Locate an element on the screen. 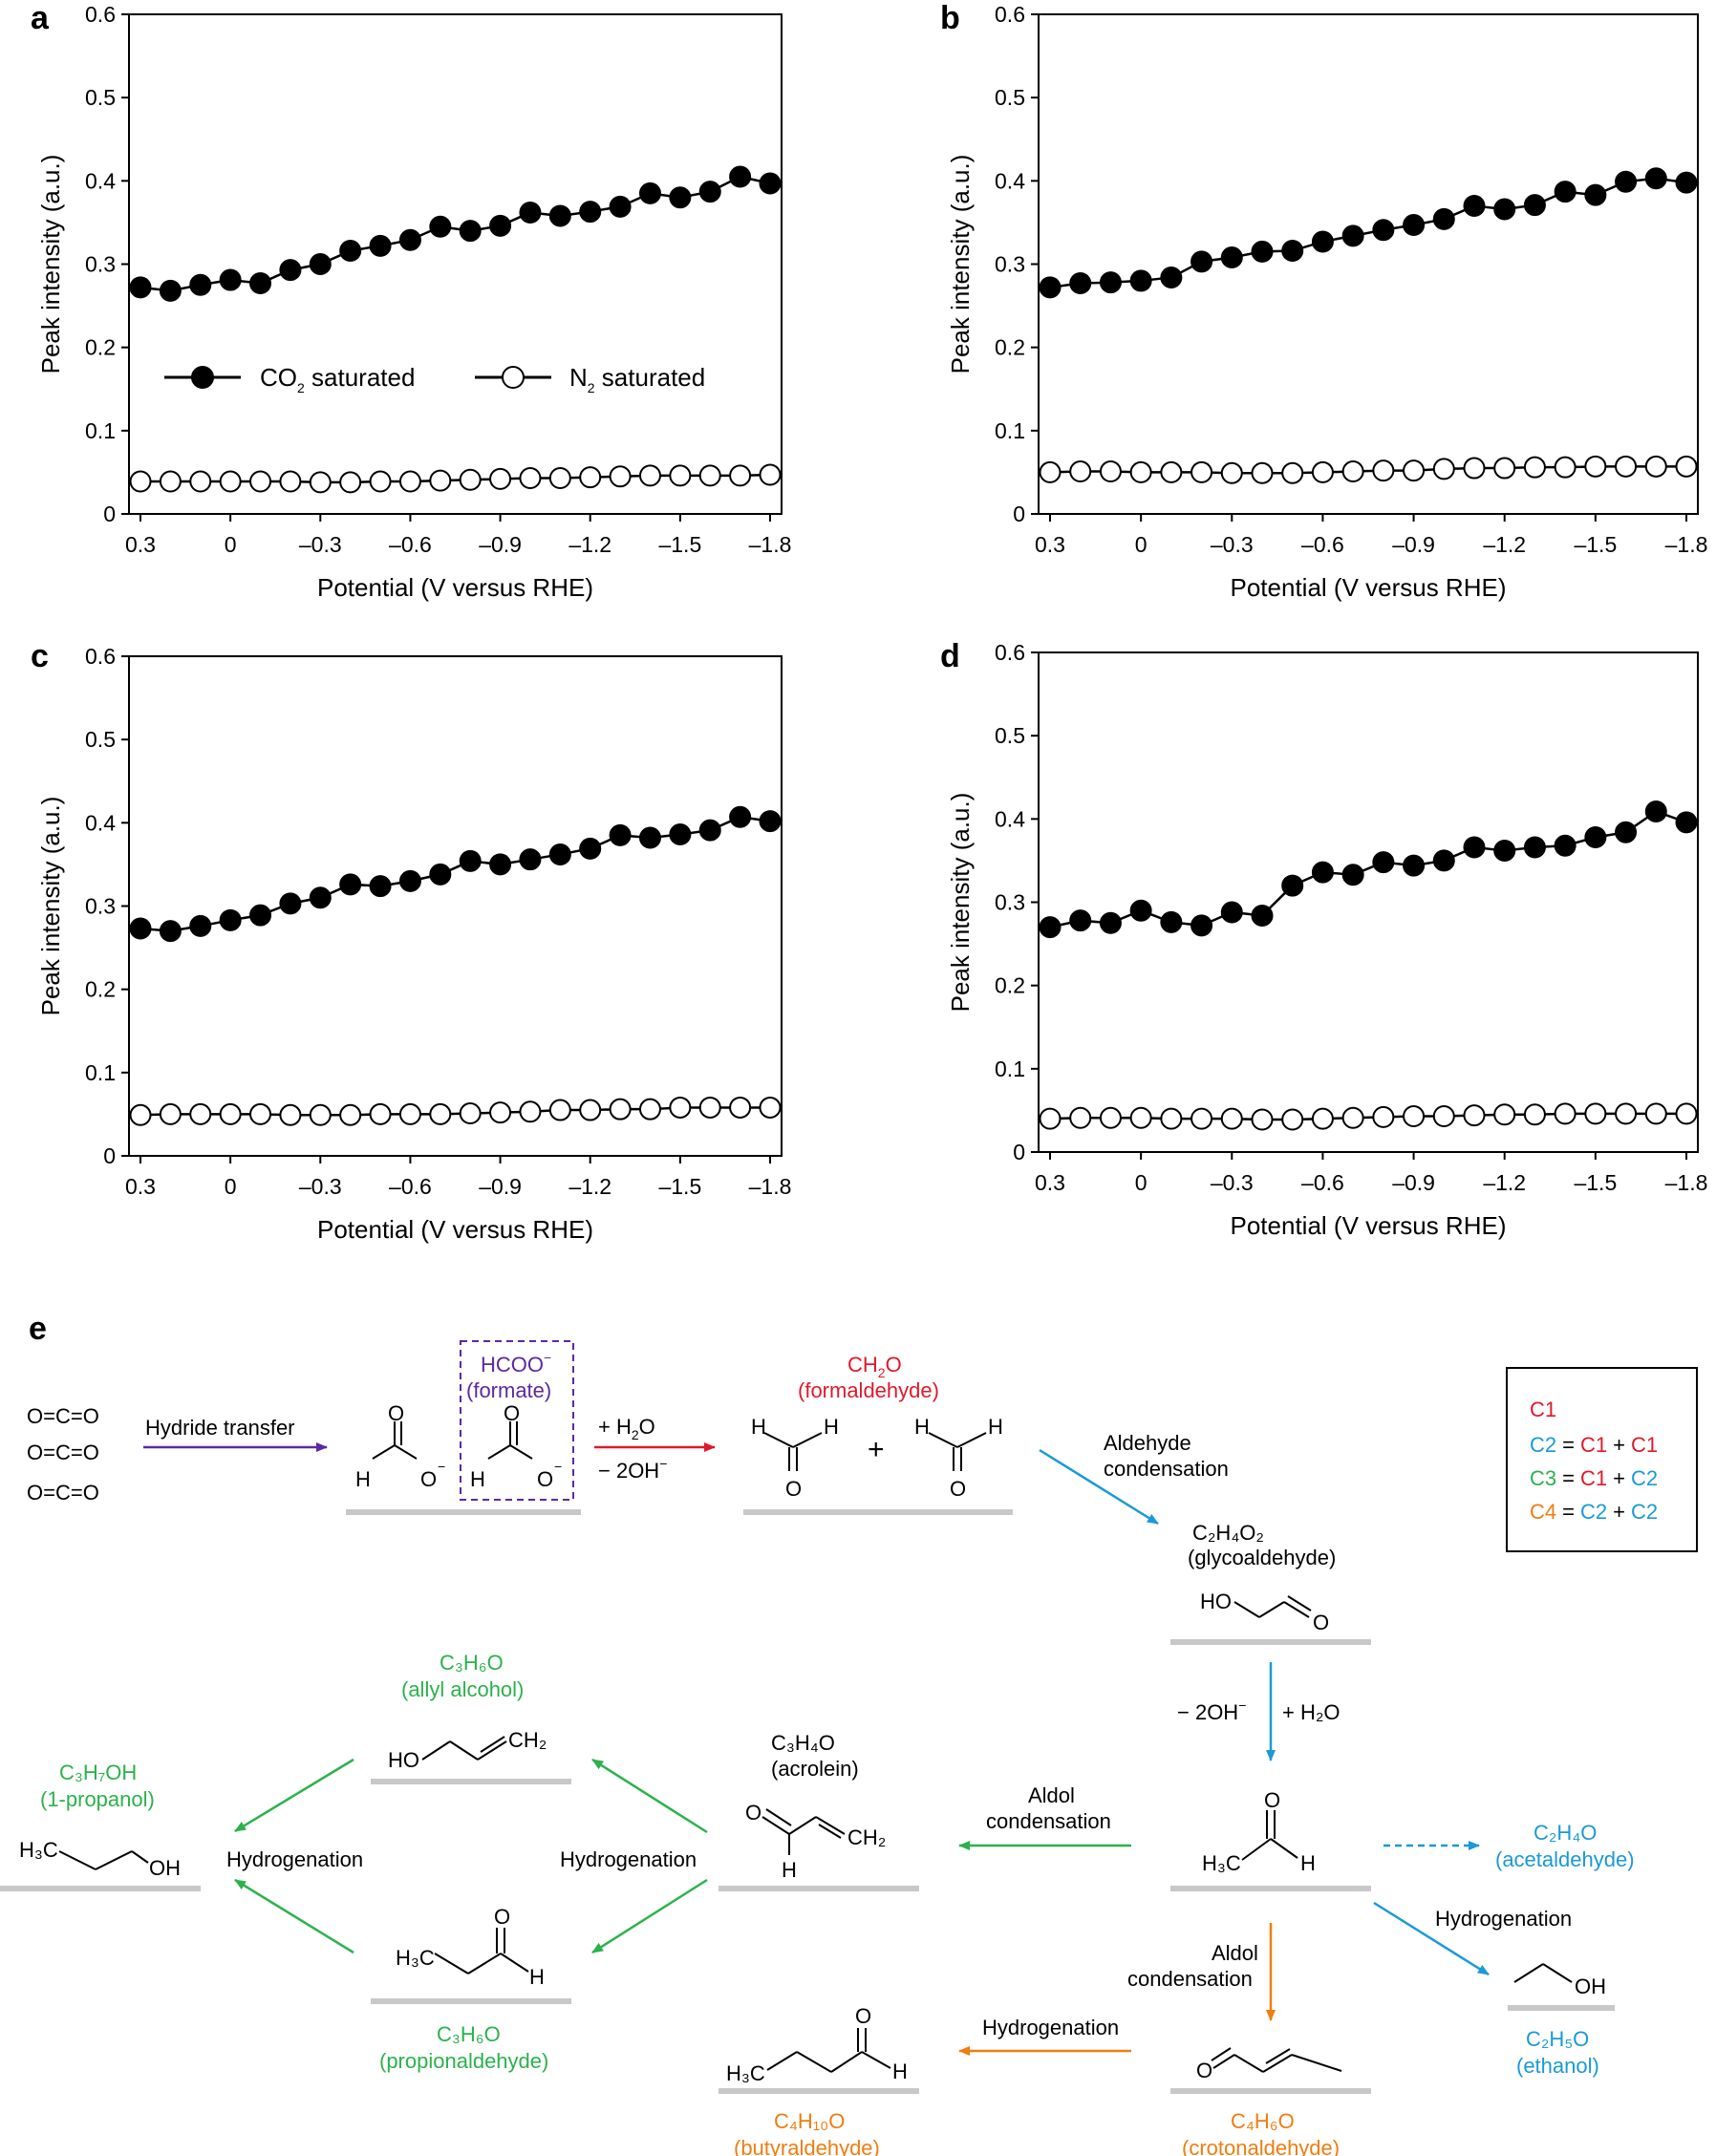 Image resolution: width=1716 pixels, height=2156 pixels. x-tick-label: –0.9 is located at coordinates (501, 1186).